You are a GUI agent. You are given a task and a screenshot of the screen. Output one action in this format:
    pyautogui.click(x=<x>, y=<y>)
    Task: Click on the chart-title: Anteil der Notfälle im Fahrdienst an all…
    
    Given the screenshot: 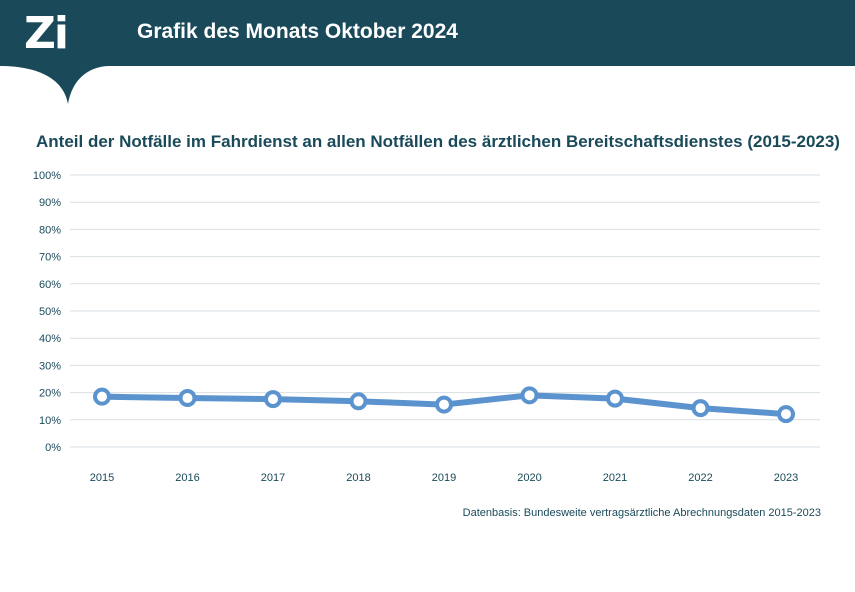 What is the action you would take?
    pyautogui.click(x=438, y=141)
    